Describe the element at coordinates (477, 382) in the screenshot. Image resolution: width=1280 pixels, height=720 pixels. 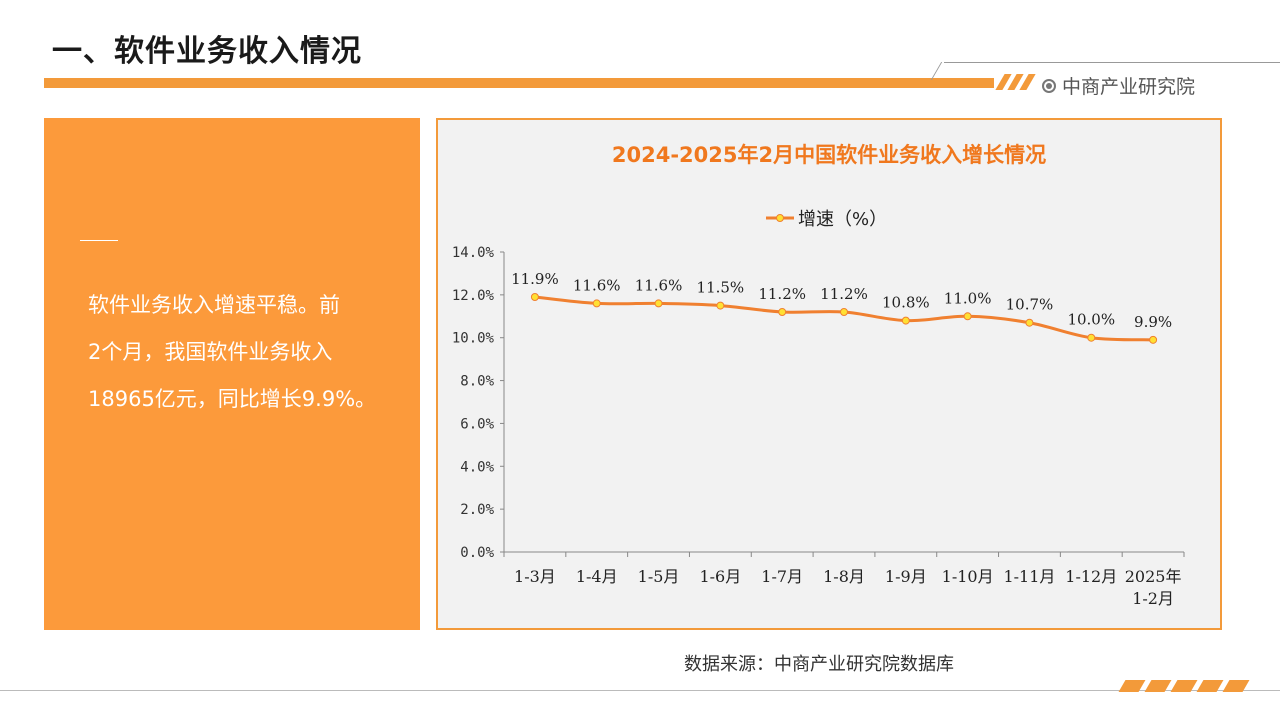
I see `y-tick-label: 8.0%` at that location.